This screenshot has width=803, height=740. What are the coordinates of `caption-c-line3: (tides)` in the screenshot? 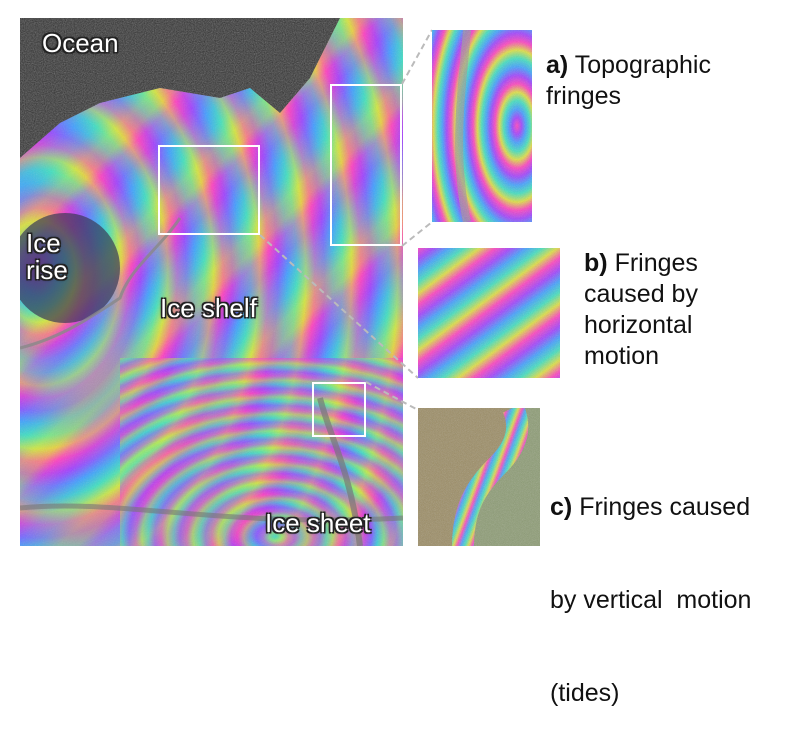 It's located at (585, 693).